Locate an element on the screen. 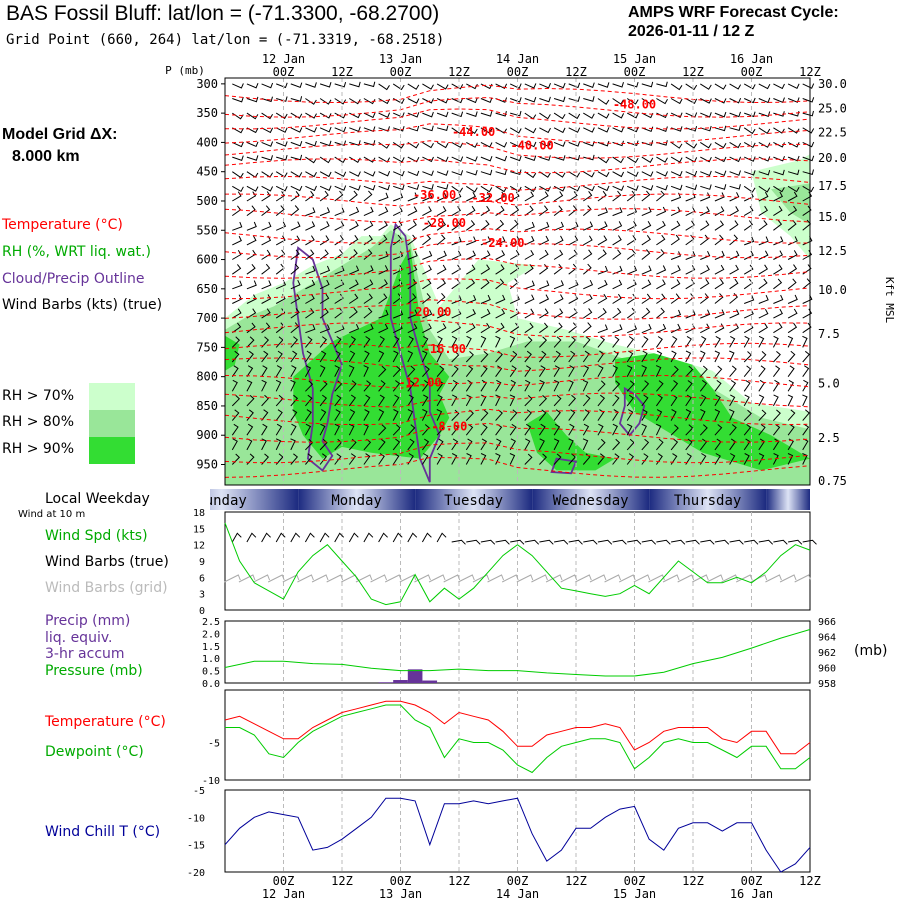 Image resolution: width=900 pixels, height=900 pixels. wind-speed-line is located at coordinates (517, 564).